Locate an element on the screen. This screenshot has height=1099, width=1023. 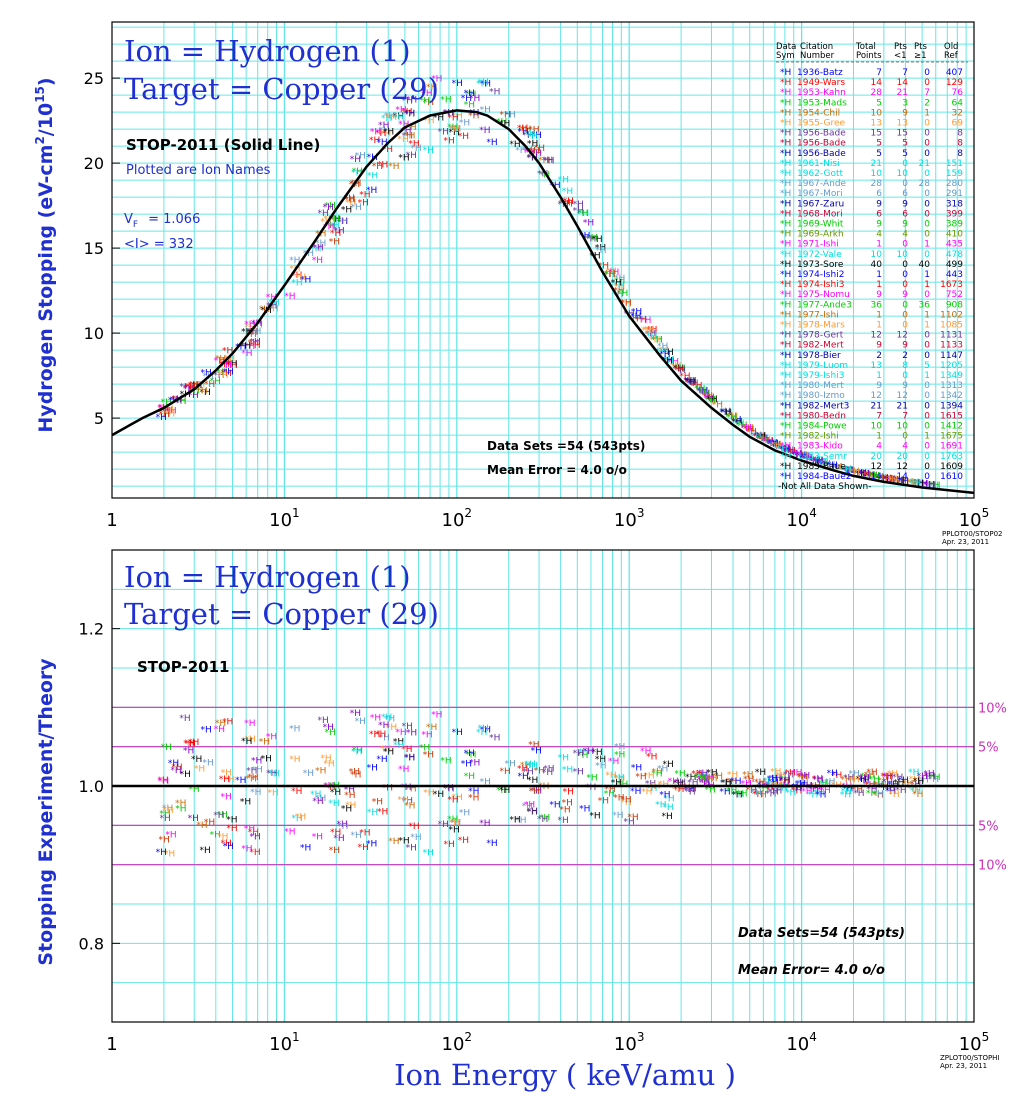
legend-cell: 4 is located at coordinates (879, 447).